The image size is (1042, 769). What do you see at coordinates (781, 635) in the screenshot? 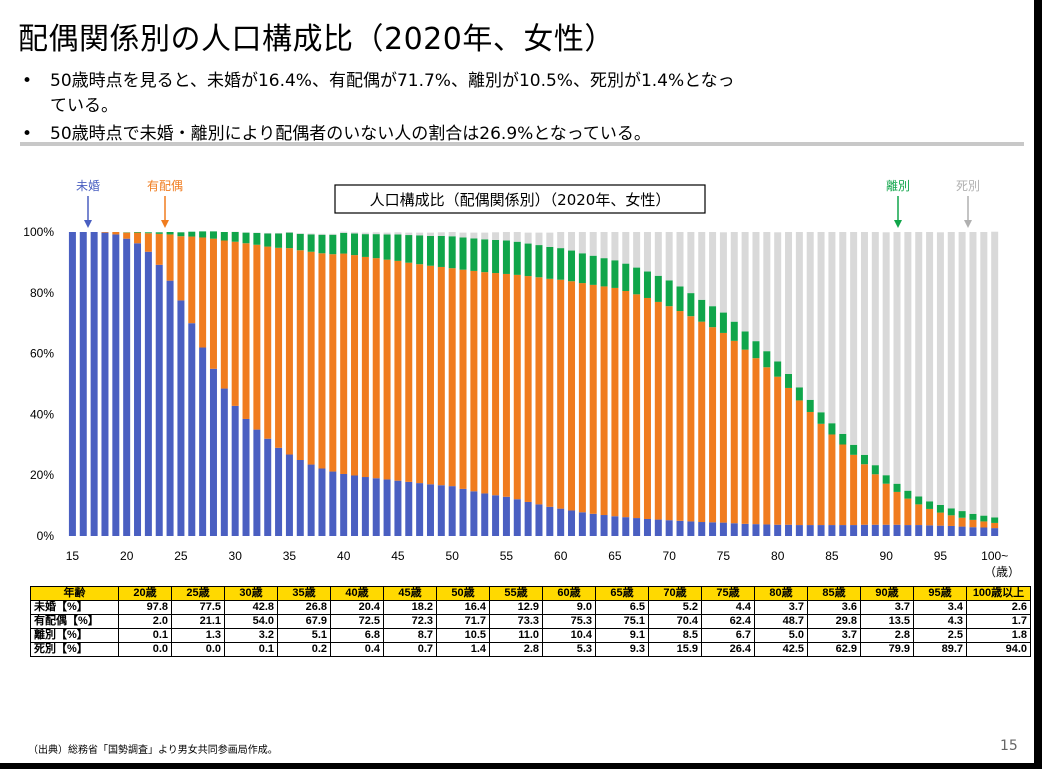
I see `table-cell: 5.0` at bounding box center [781, 635].